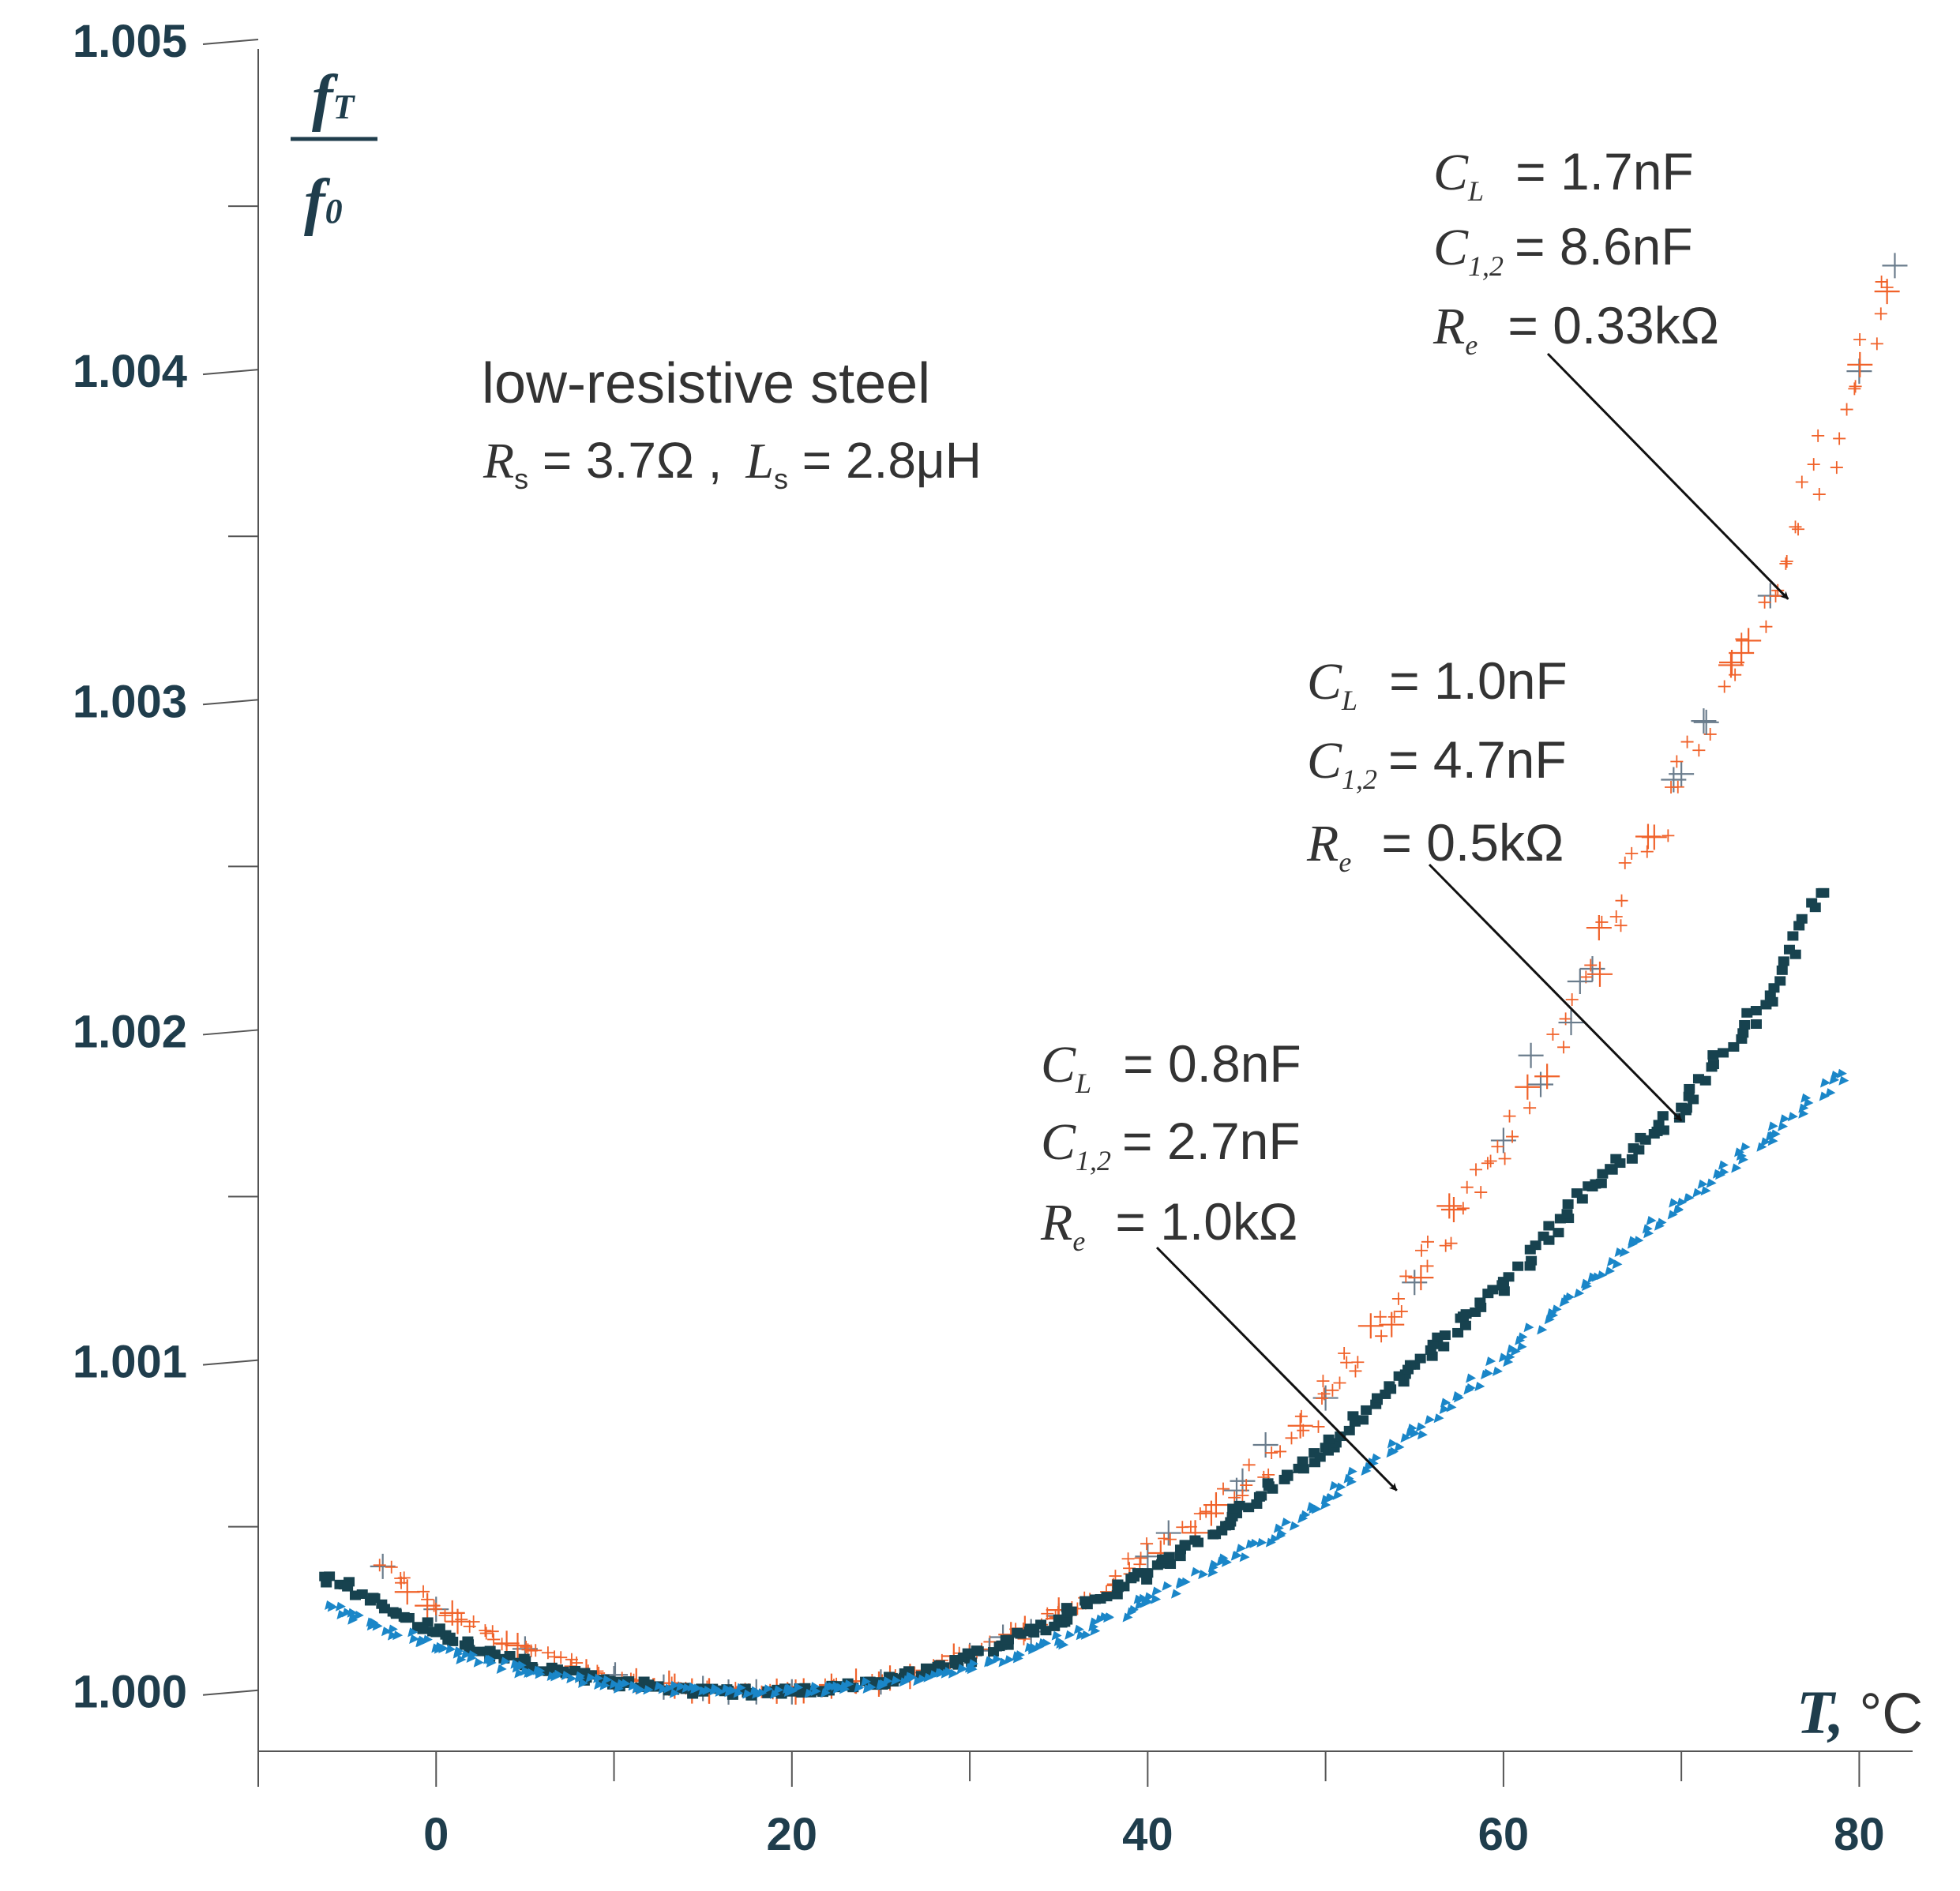  What do you see at coordinates (323, 202) in the screenshot?
I see `y-label-denominator: f0` at bounding box center [323, 202].